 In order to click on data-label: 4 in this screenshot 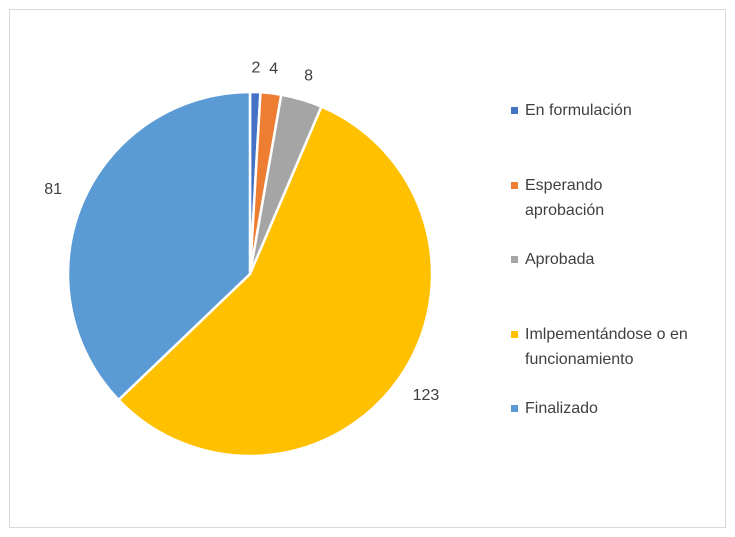, I will do `click(273, 69)`.